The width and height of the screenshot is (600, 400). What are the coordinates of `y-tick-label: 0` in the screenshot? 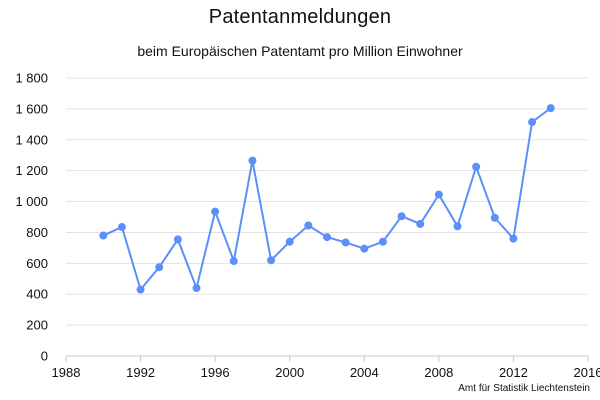 It's located at (44, 356).